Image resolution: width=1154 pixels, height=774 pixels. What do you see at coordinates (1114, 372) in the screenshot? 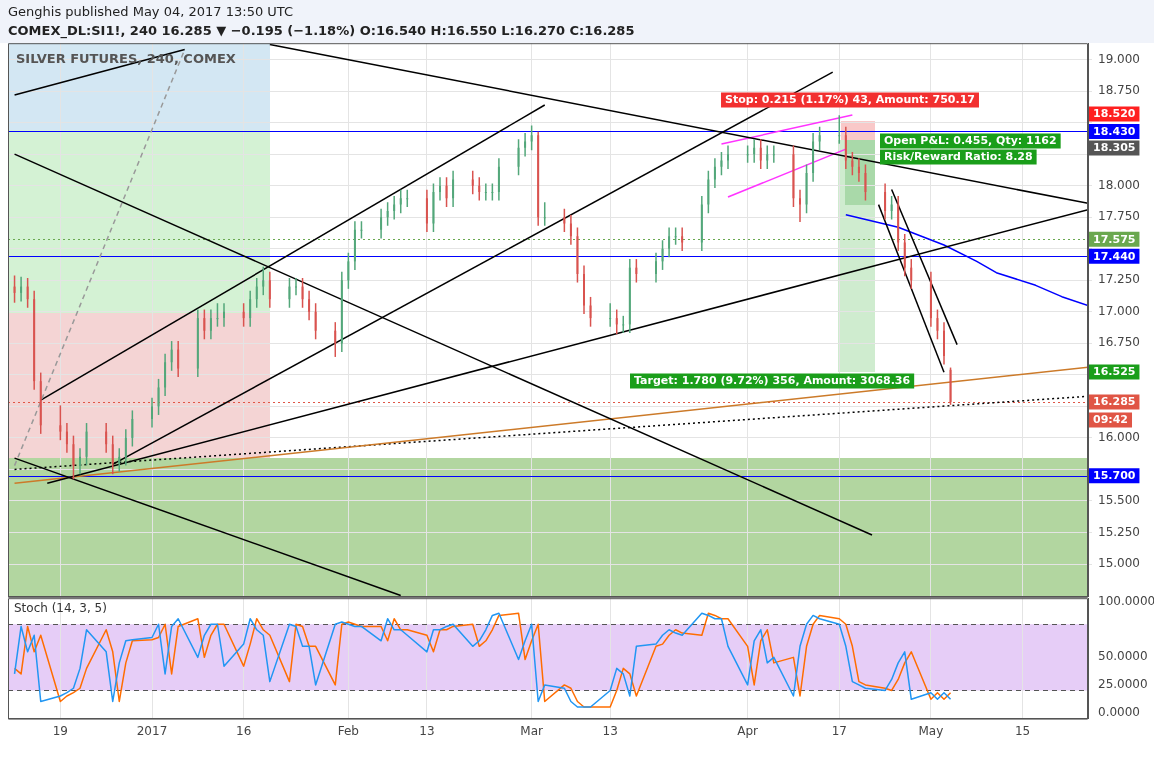
I see `text: 16.525` at bounding box center [1114, 372].